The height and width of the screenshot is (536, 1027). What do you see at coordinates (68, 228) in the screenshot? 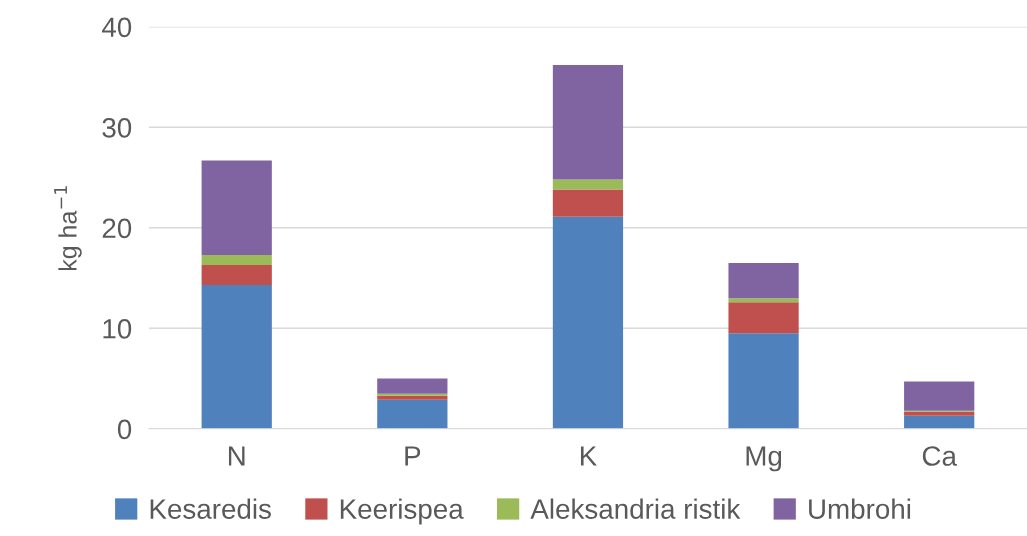
I see `y-axis-title: kg ha$^{−1}$` at bounding box center [68, 228].